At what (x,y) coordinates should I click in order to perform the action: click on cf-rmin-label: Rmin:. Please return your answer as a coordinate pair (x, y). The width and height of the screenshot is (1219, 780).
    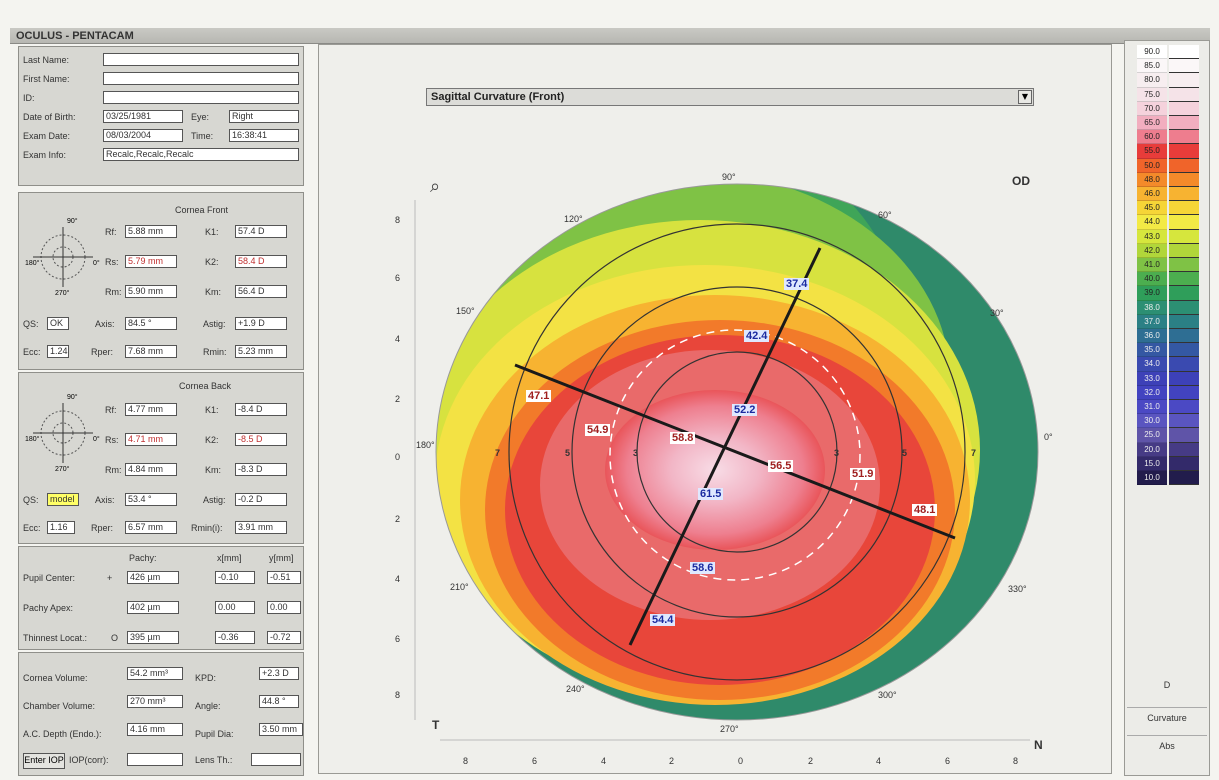
    Looking at the image, I should click on (215, 352).